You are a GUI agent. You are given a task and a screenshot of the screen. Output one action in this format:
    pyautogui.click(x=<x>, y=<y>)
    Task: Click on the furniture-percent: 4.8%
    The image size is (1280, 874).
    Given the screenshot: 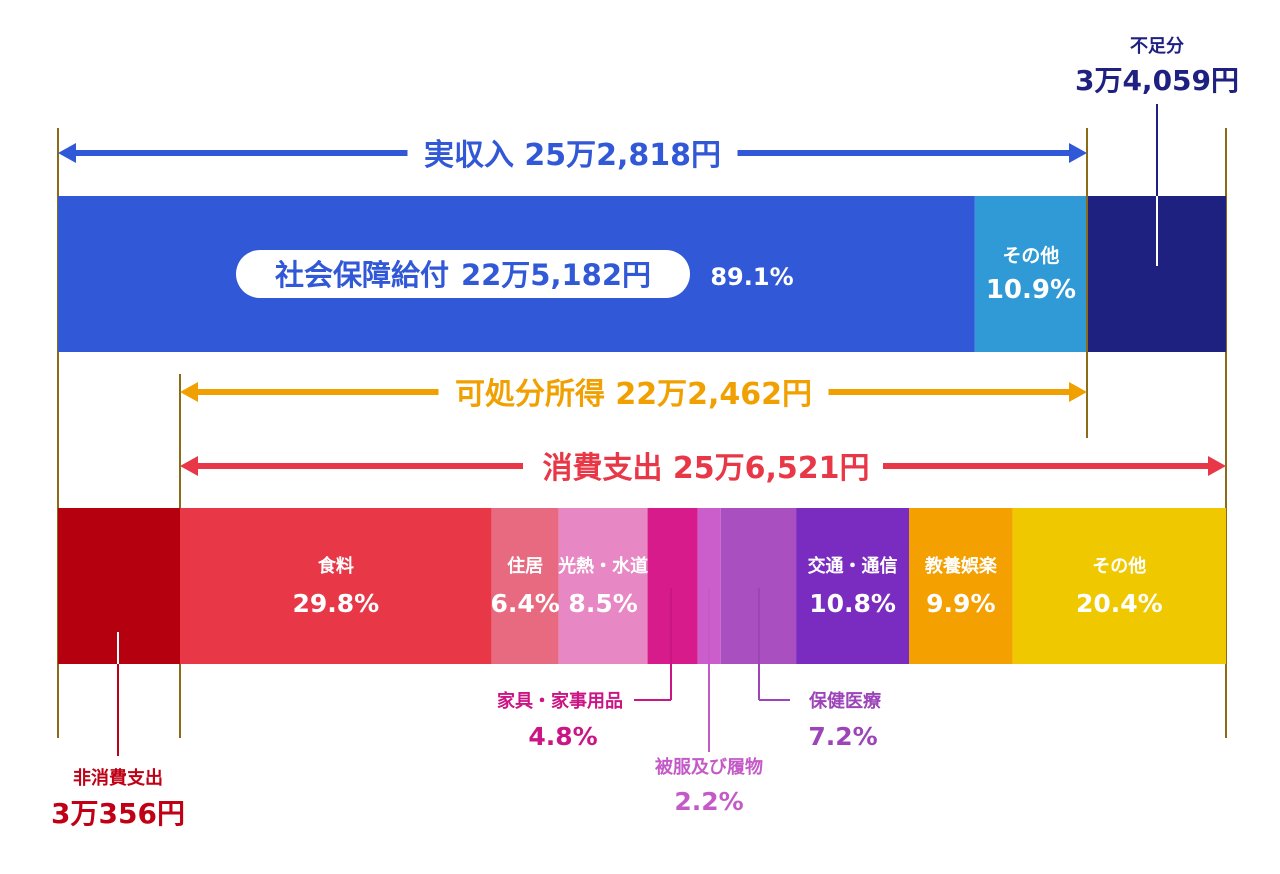 What is the action you would take?
    pyautogui.click(x=562, y=736)
    